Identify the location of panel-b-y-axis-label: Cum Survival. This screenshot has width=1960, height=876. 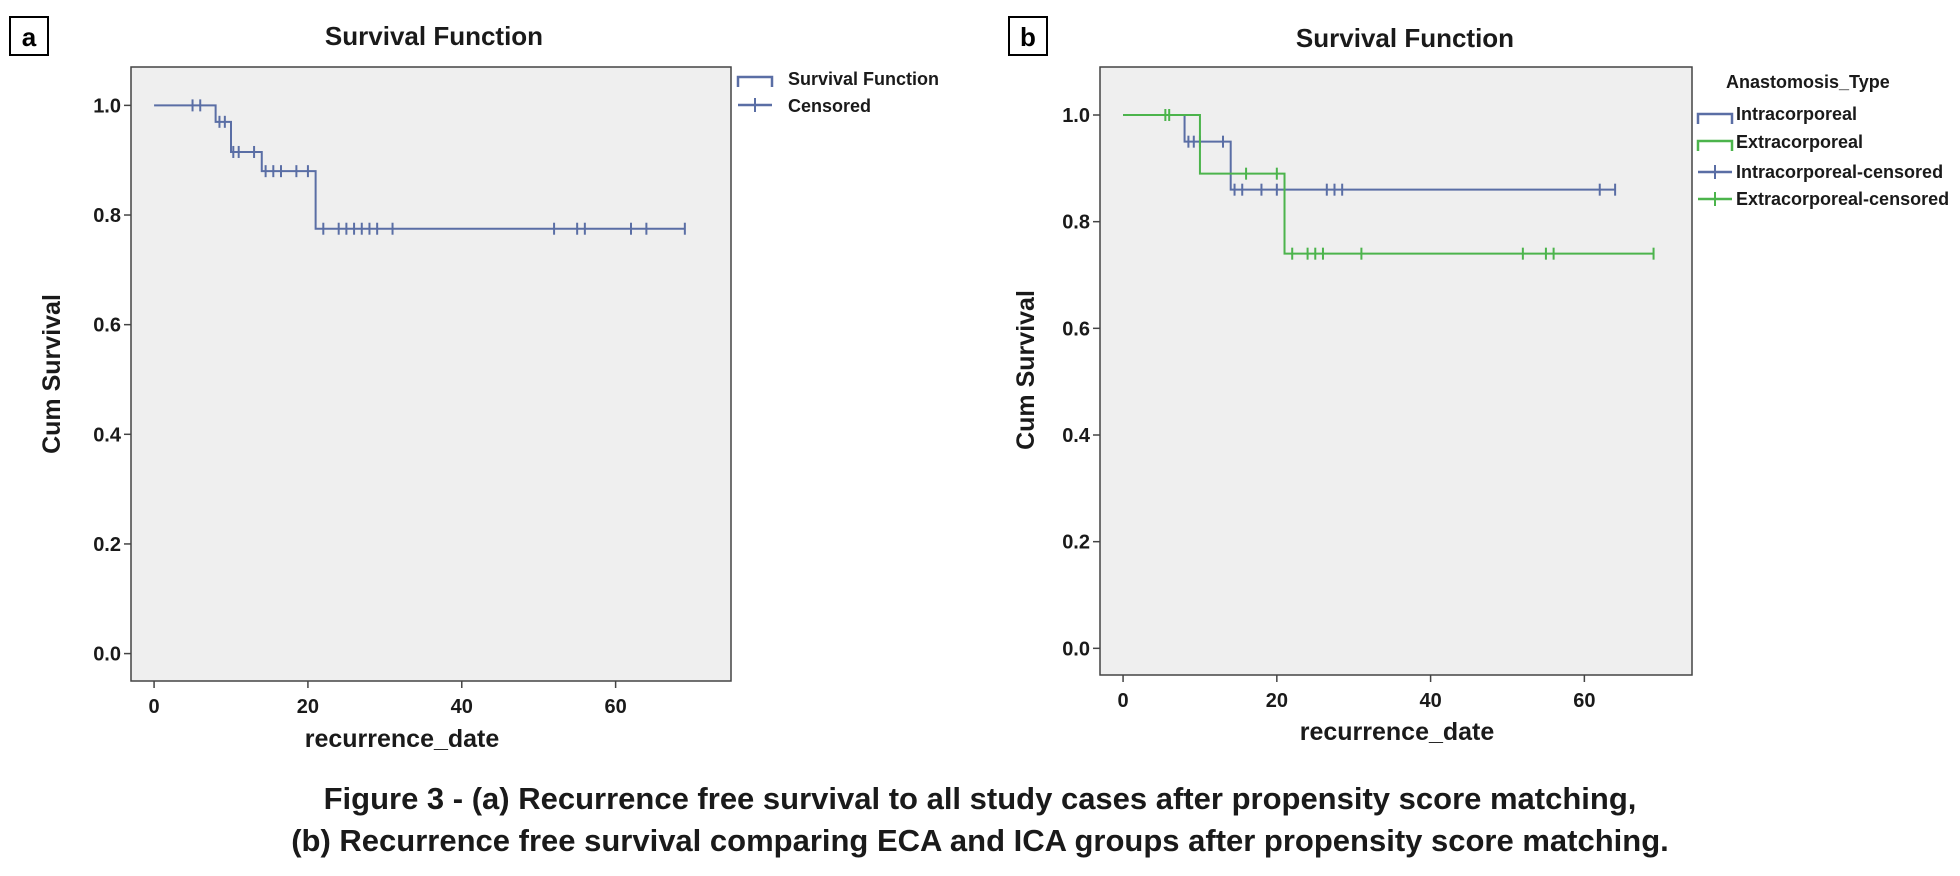
(1026, 370).